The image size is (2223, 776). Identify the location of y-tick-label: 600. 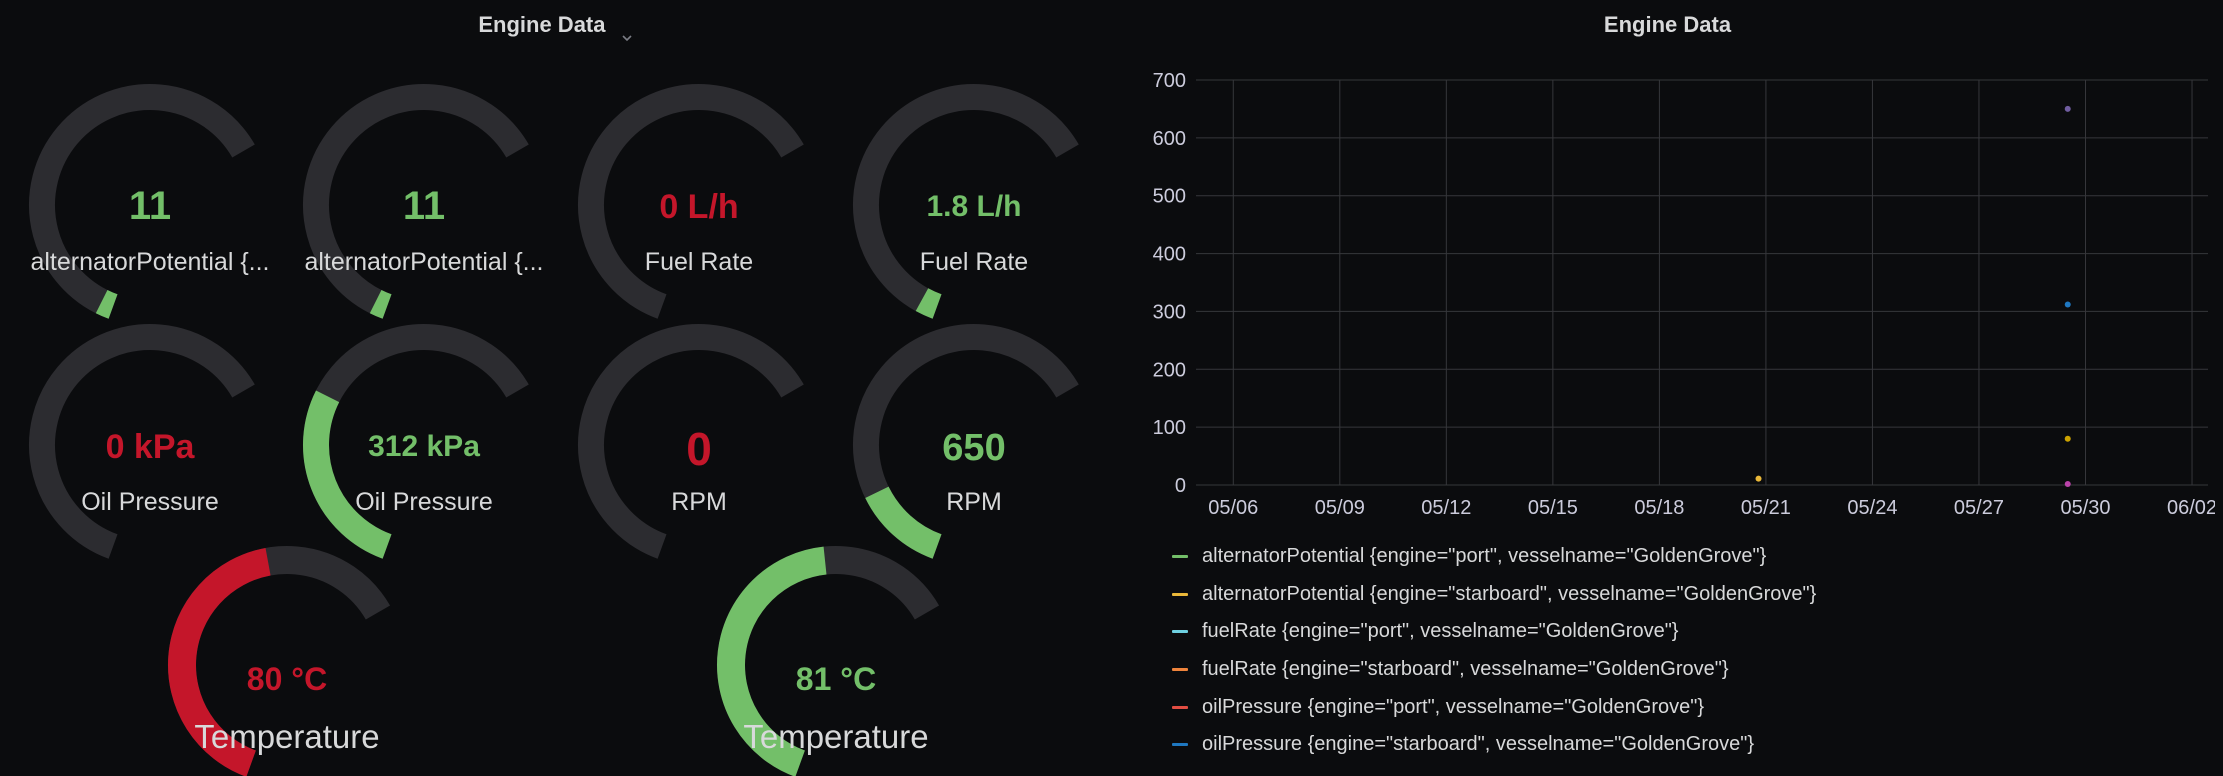
(1169, 139).